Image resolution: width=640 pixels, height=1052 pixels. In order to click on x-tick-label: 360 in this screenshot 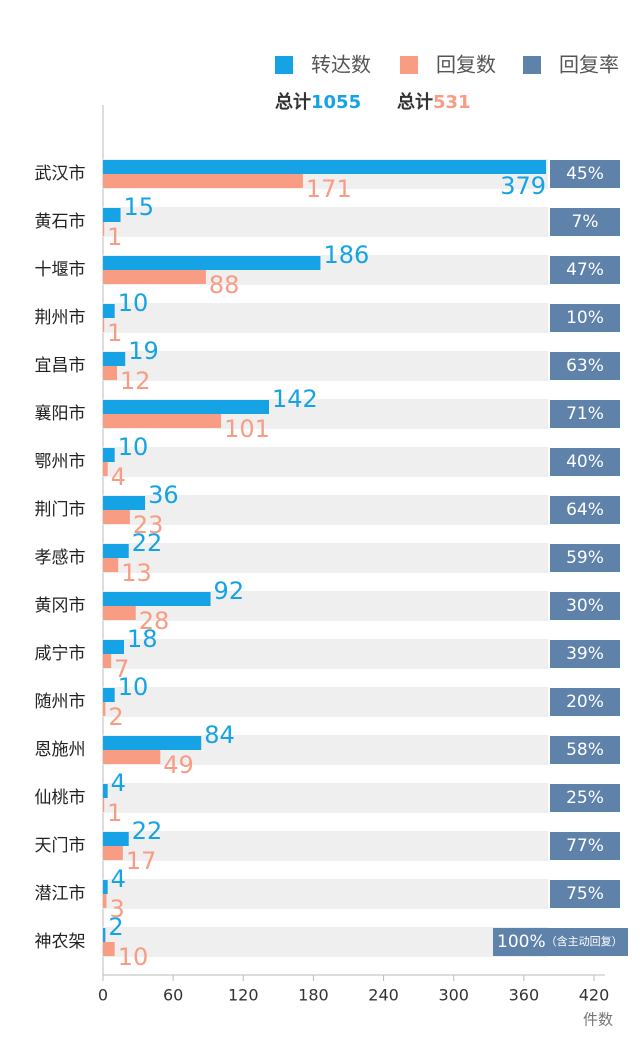, I will do `click(524, 995)`.